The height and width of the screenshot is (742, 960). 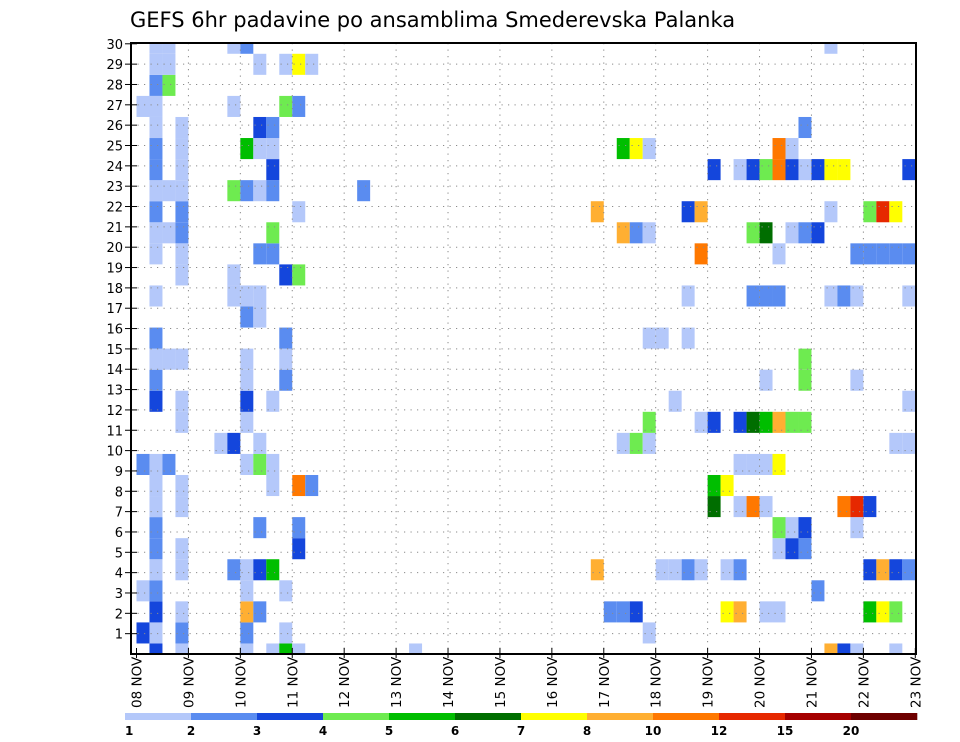 What do you see at coordinates (114, 187) in the screenshot?
I see `y-tick-label: 23` at bounding box center [114, 187].